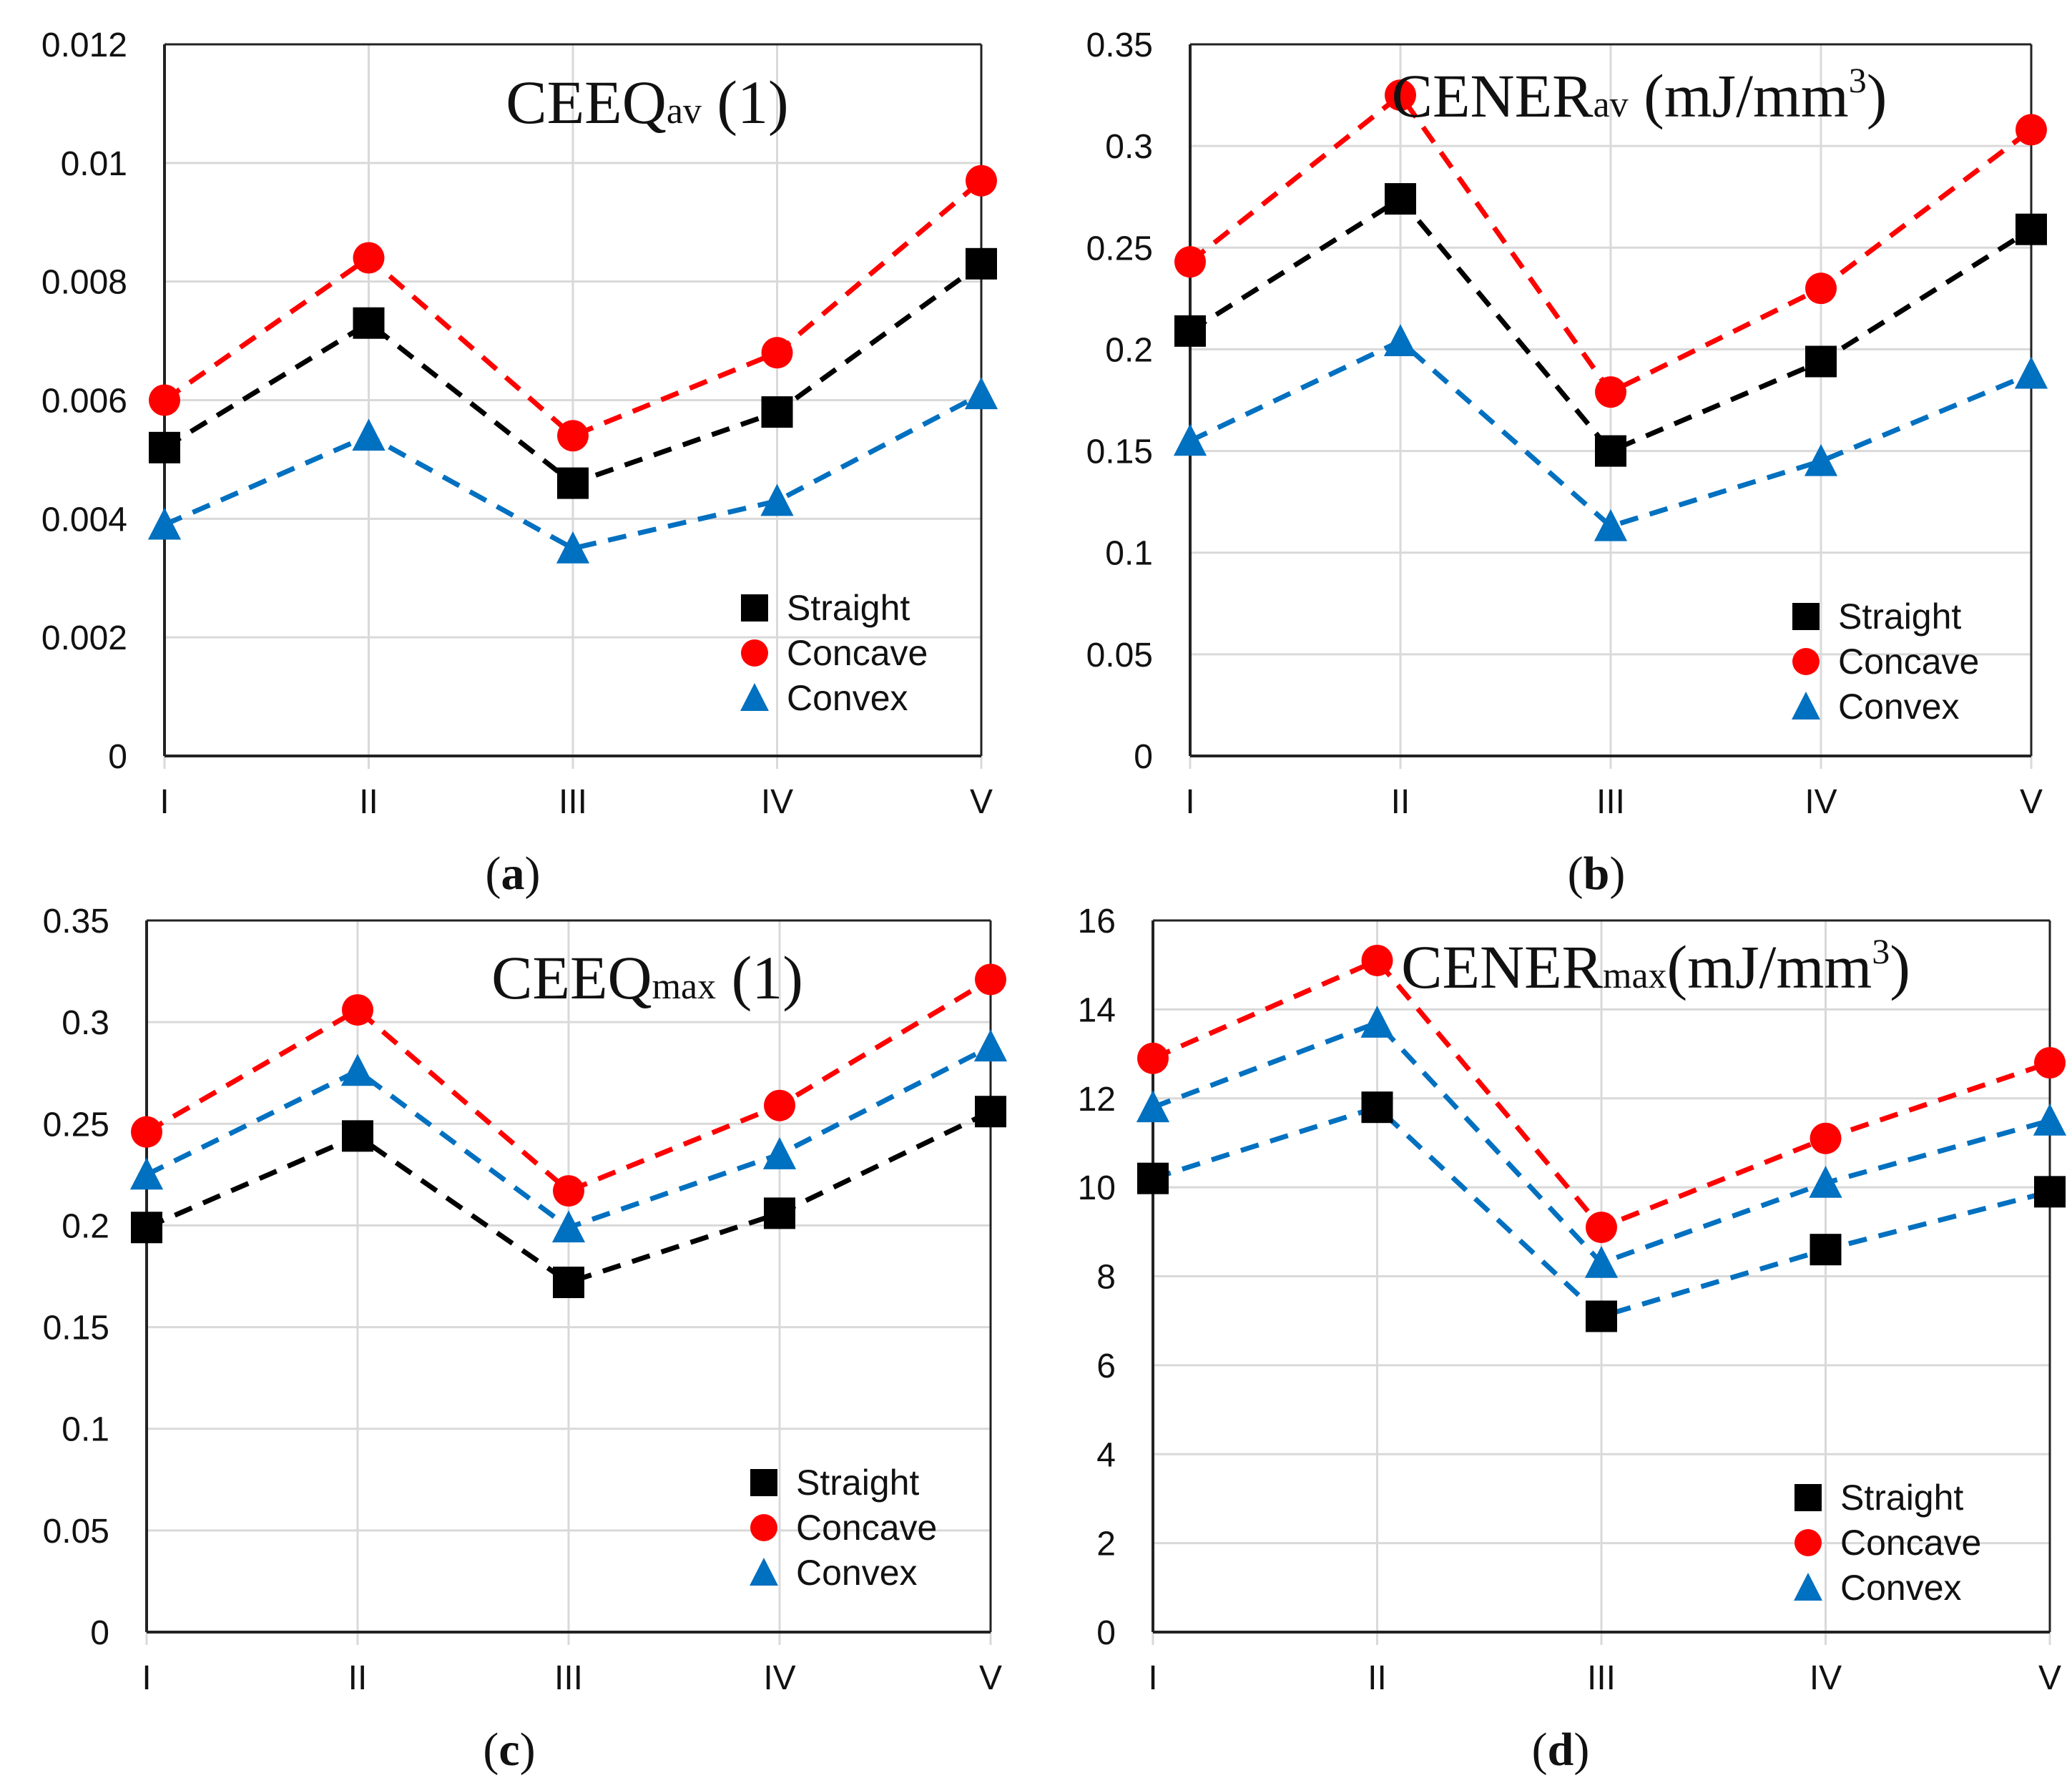  I want to click on y-tick-label: 12, so click(1097, 1100).